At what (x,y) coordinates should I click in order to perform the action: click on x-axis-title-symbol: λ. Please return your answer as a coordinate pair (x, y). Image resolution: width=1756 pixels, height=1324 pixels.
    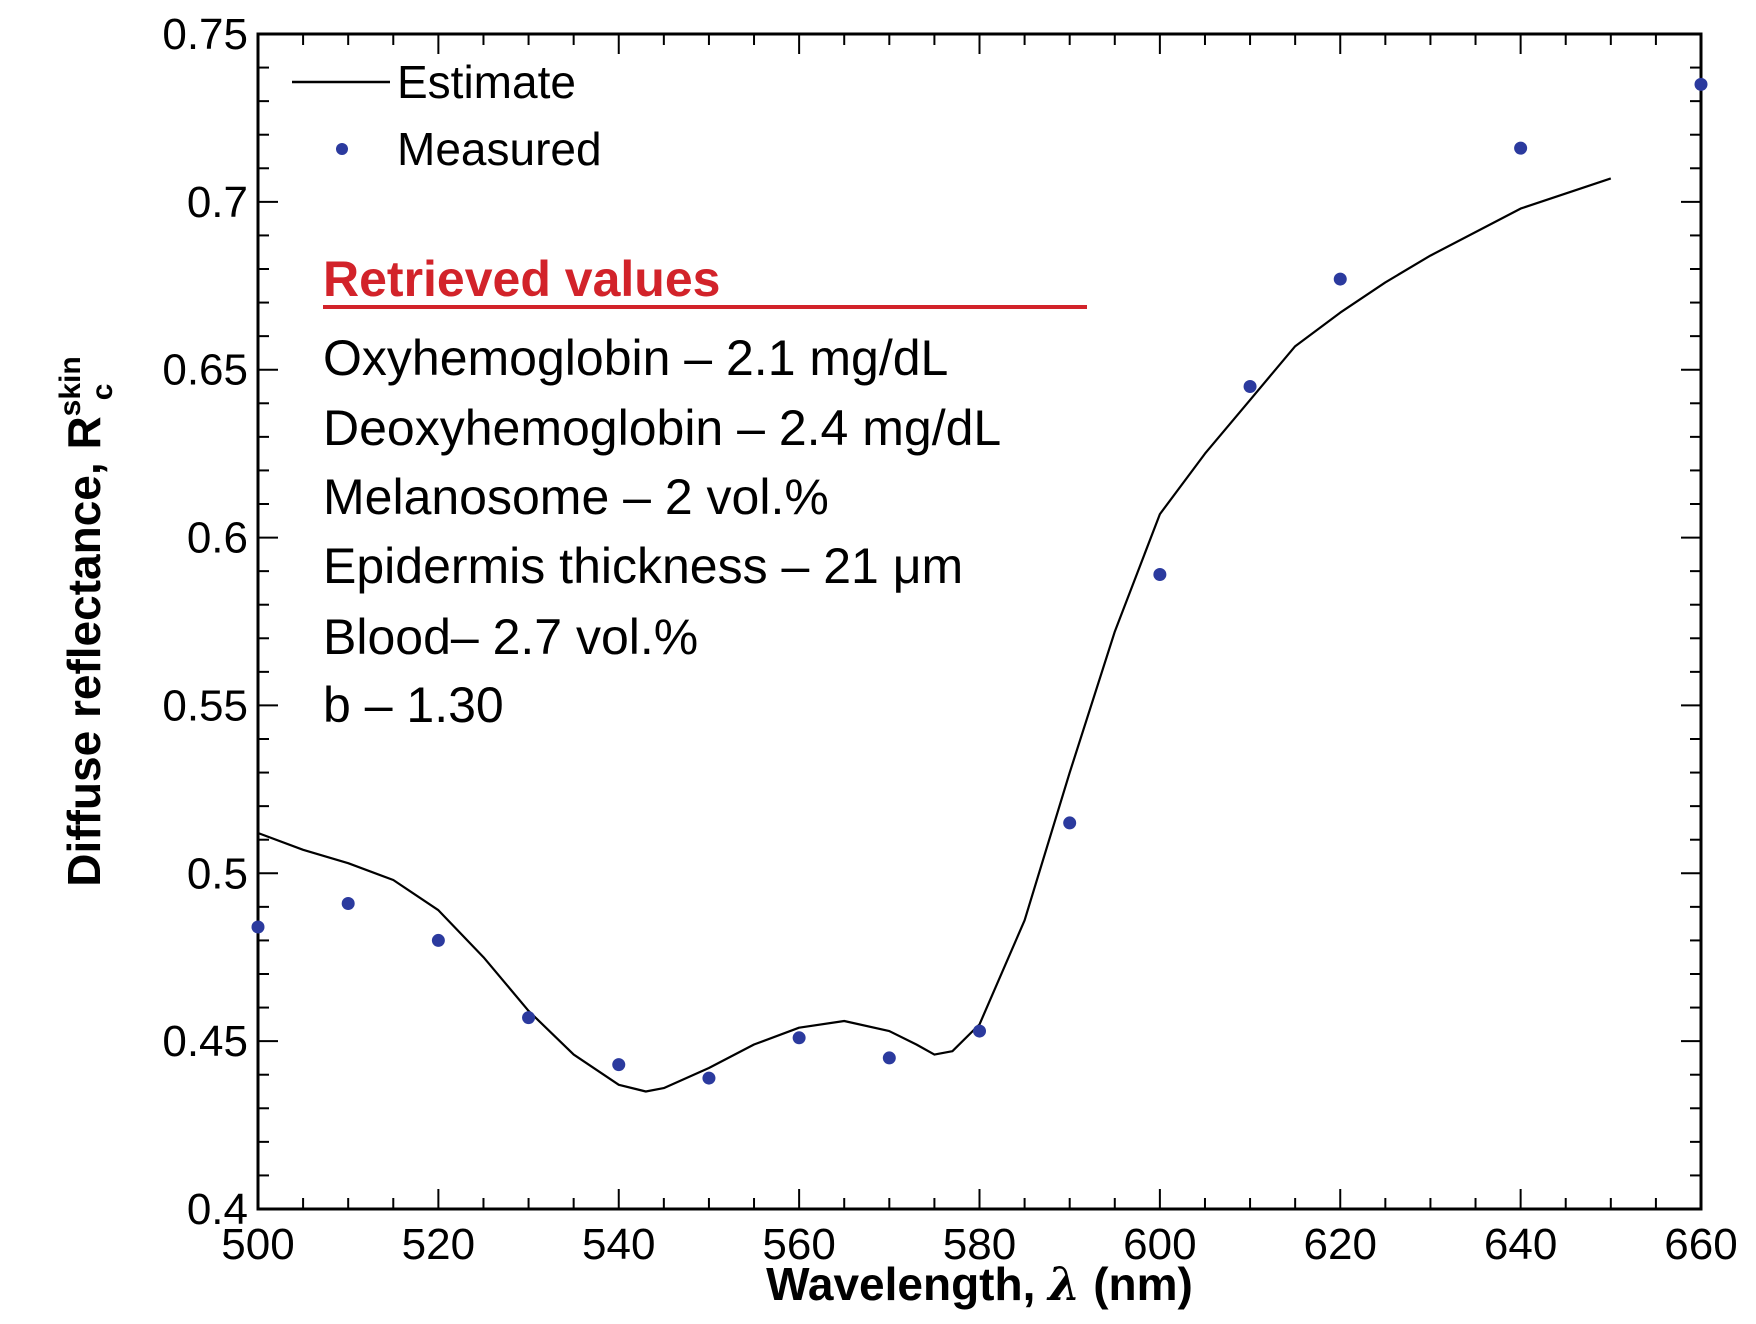
    Looking at the image, I should click on (1063, 1284).